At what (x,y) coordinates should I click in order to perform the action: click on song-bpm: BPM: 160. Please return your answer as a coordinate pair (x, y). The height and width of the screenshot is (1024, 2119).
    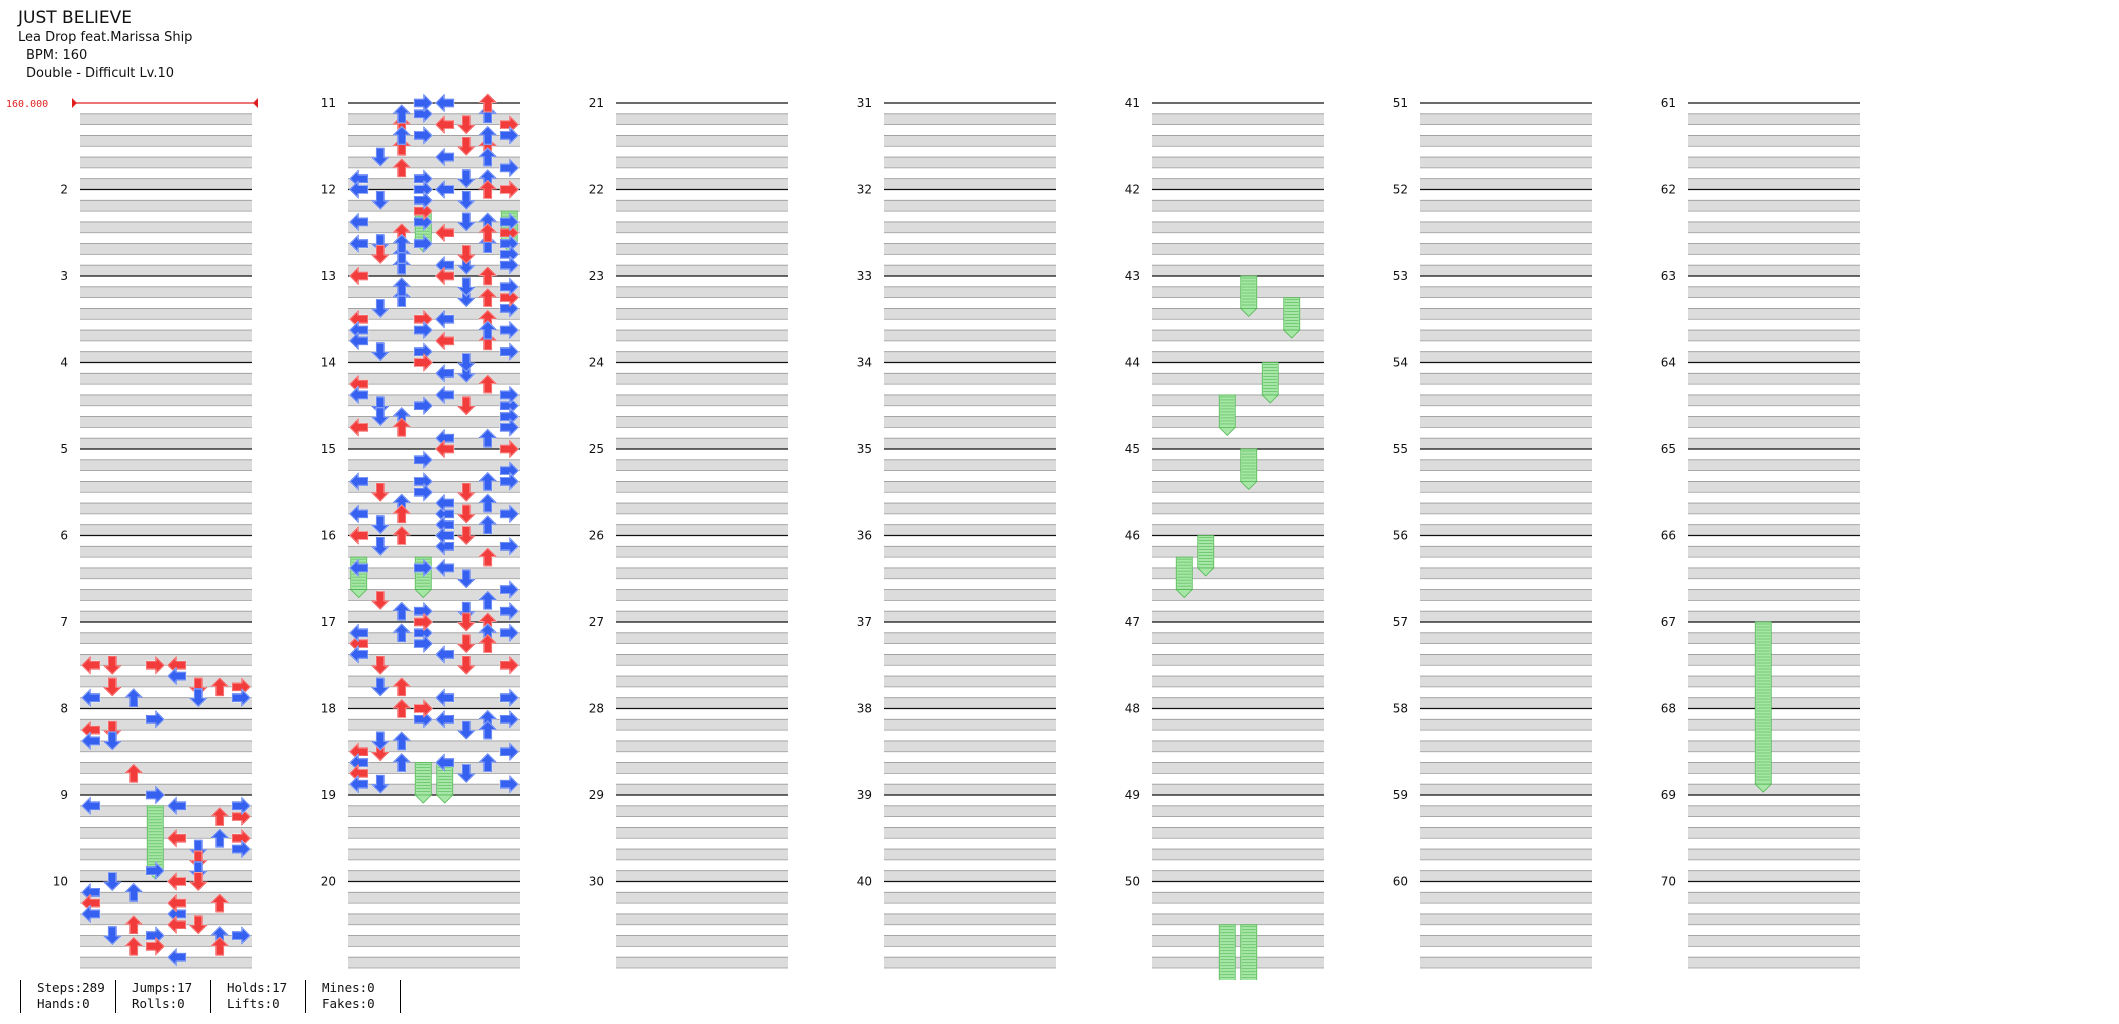
    Looking at the image, I should click on (57, 55).